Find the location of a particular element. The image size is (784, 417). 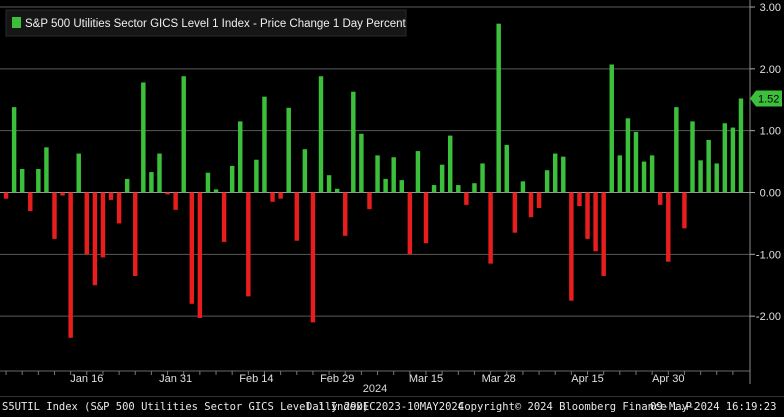

last-value-marker: 1.52 is located at coordinates (766, 98).